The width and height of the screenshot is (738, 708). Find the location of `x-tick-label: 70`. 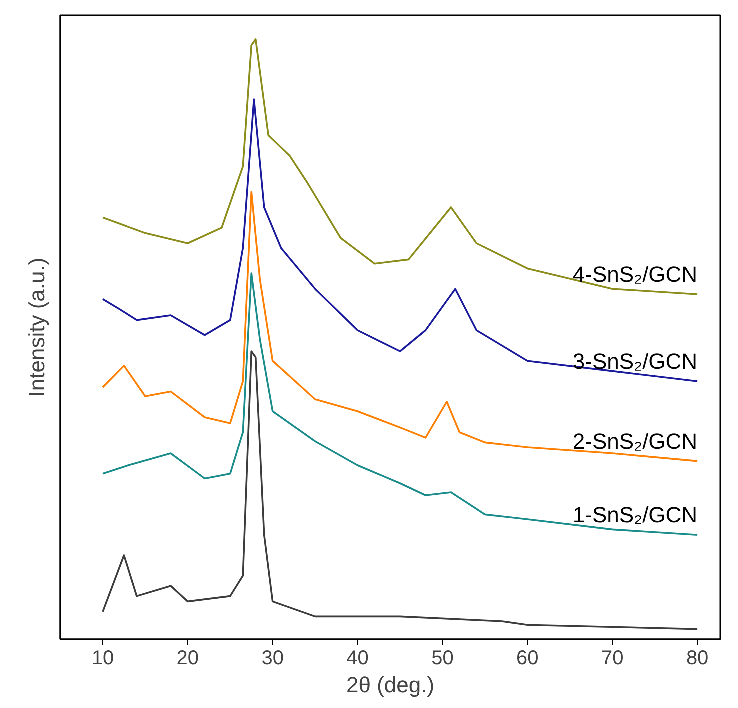

x-tick-label: 70 is located at coordinates (613, 659).